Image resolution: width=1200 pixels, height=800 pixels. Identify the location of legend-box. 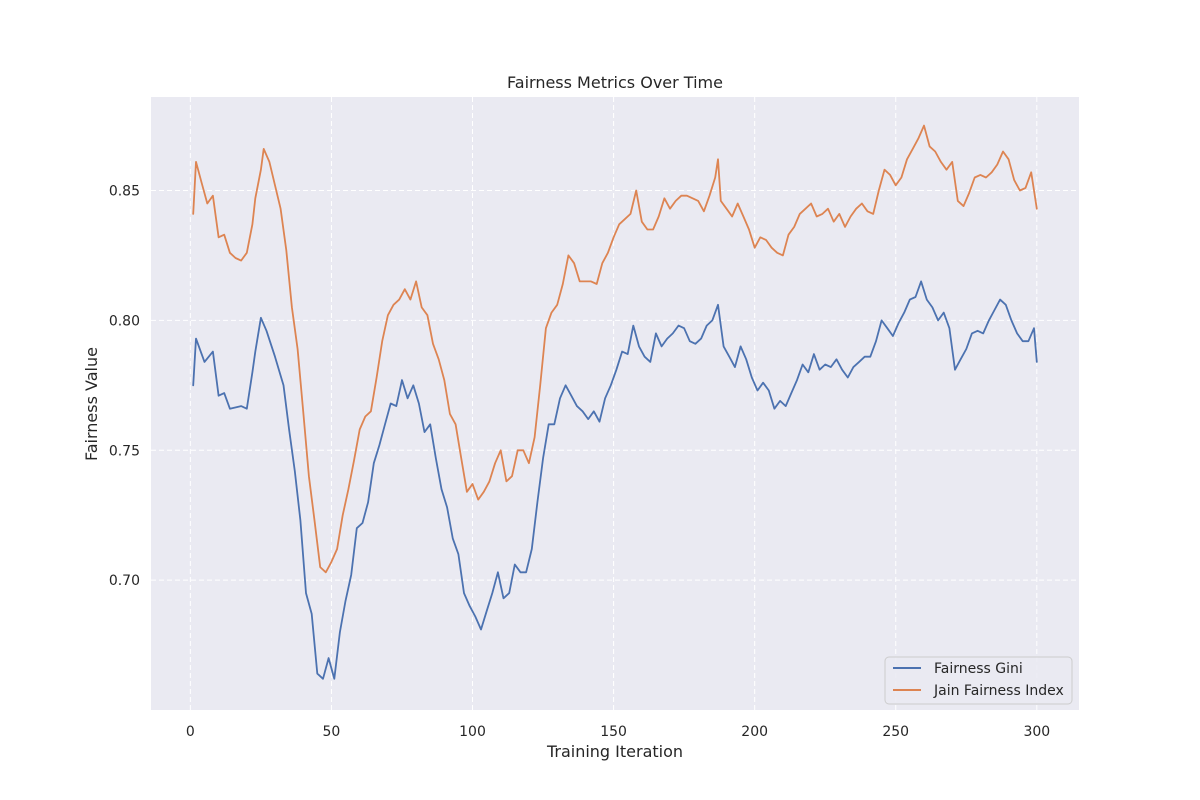
(978, 680).